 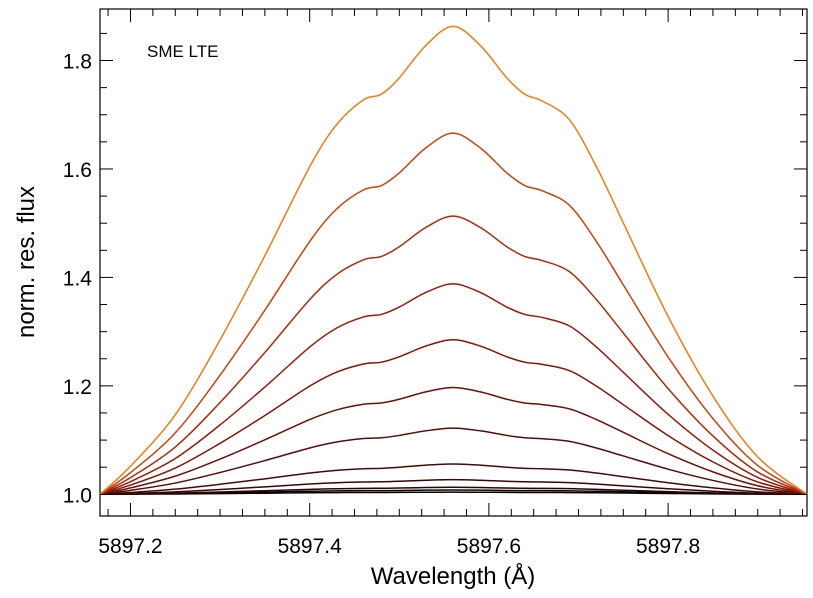 I want to click on y-axis-title: norm. res. flux, so click(x=26, y=262).